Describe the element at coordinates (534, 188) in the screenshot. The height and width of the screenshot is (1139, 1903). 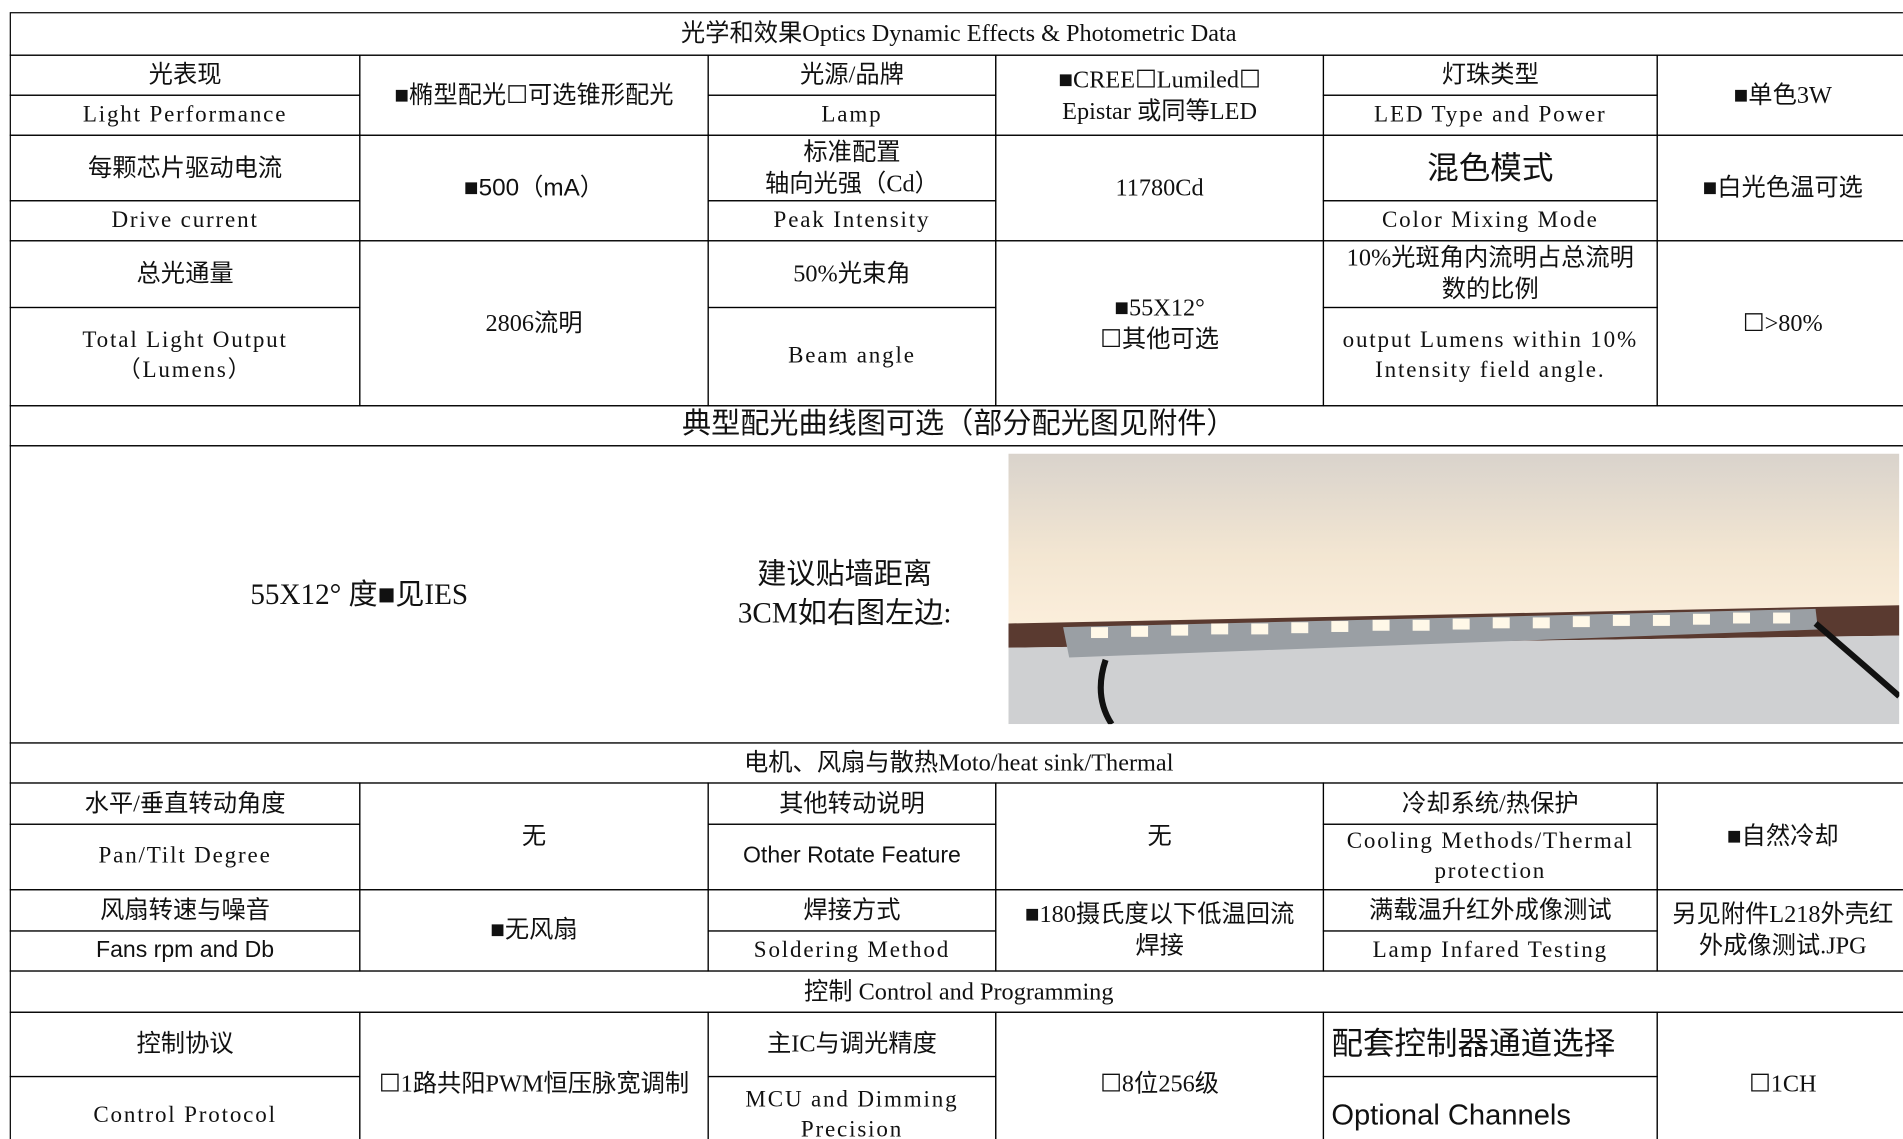
I see `value: ■500（mA）` at that location.